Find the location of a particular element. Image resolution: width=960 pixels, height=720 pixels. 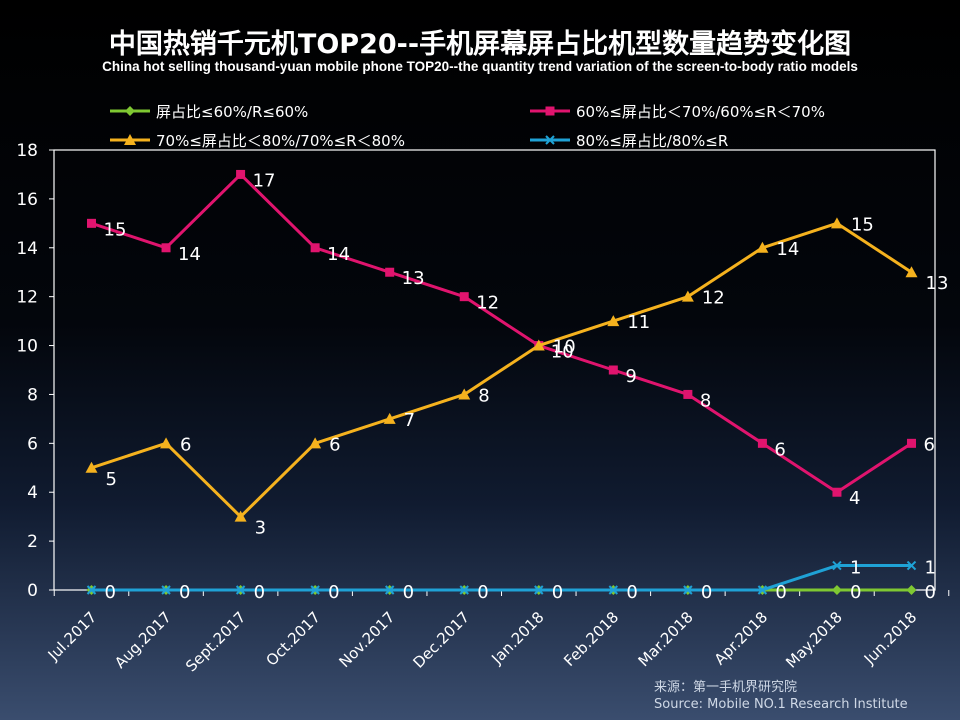

data-label: 13 is located at coordinates (937, 283).